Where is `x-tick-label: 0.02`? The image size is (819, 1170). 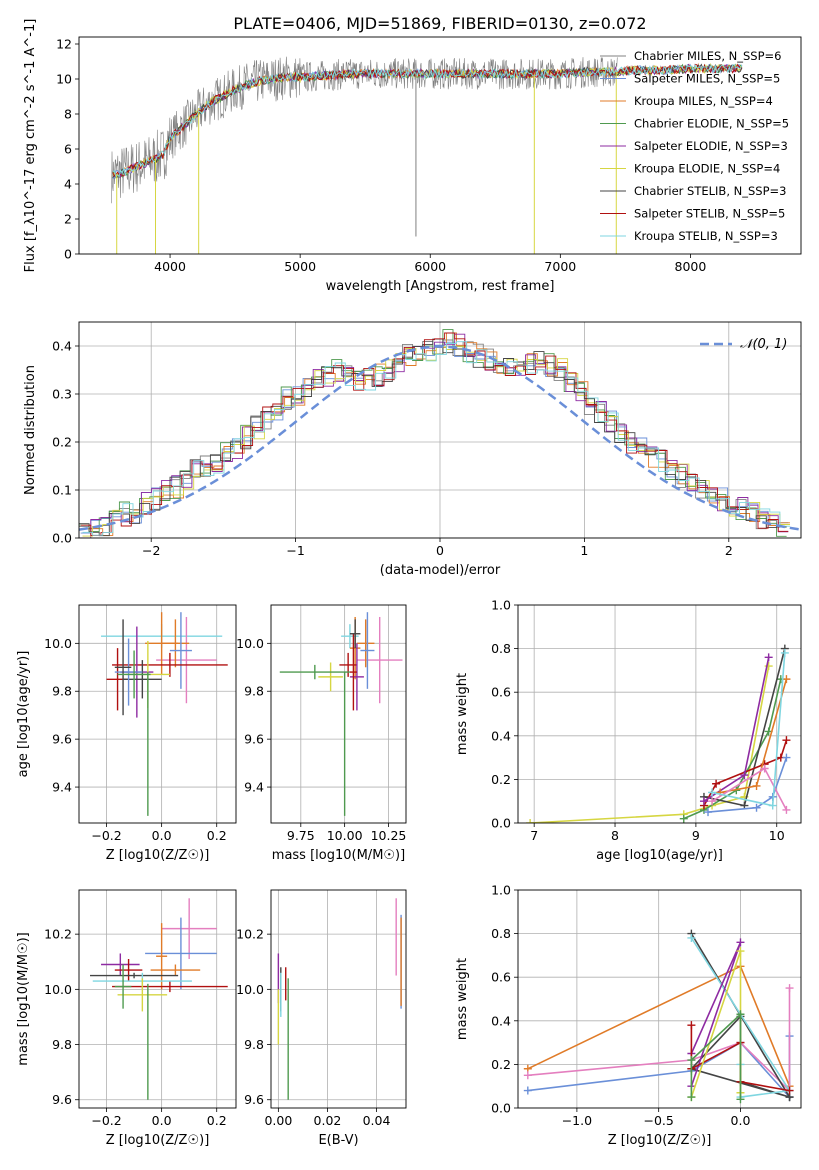 x-tick-label: 0.02 is located at coordinates (328, 1120).